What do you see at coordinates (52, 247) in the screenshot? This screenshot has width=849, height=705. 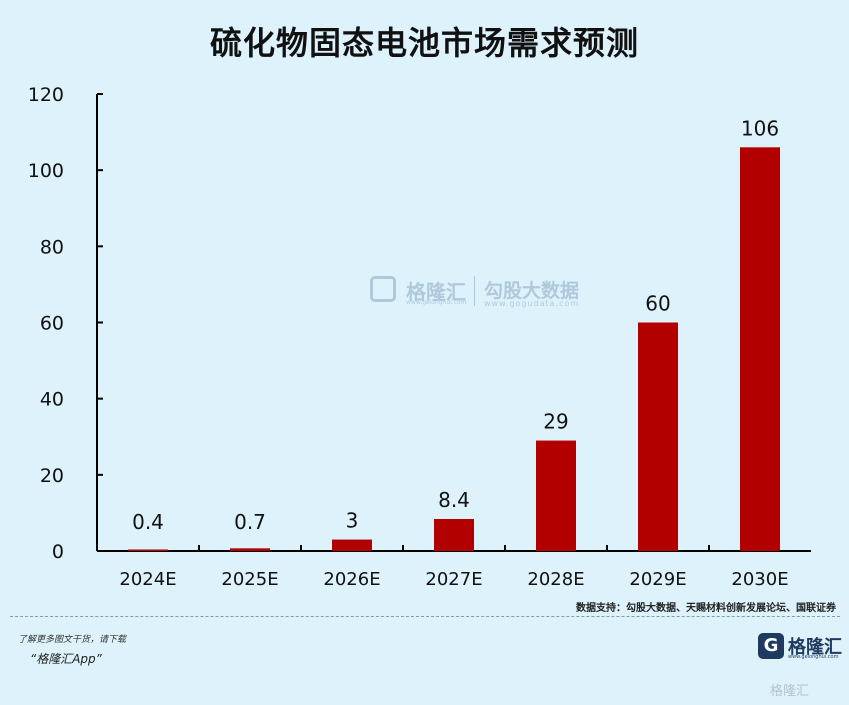 I see `y-tick-label: 80` at bounding box center [52, 247].